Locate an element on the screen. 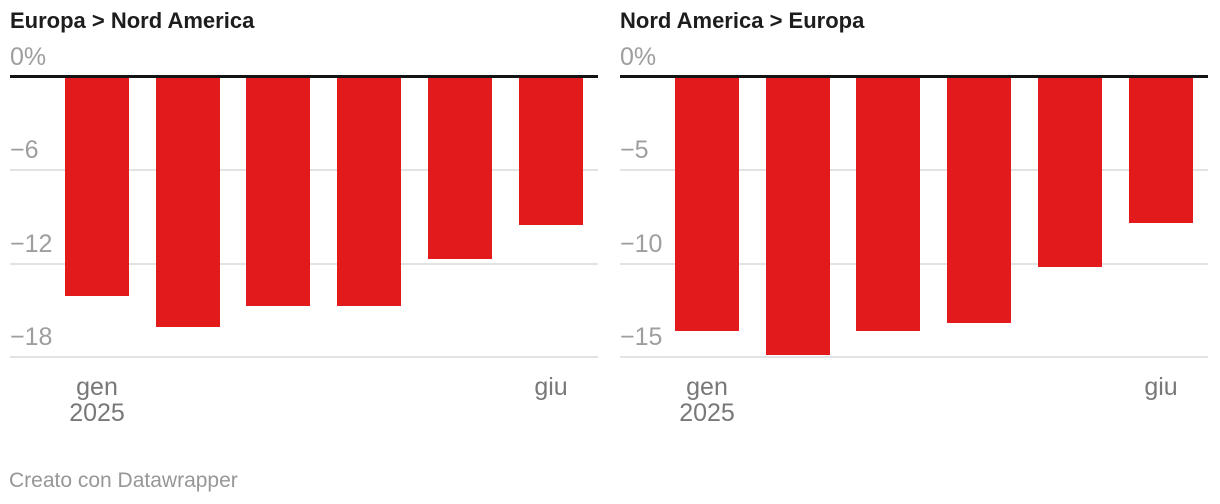  y-tick-label: −12 is located at coordinates (31, 243).